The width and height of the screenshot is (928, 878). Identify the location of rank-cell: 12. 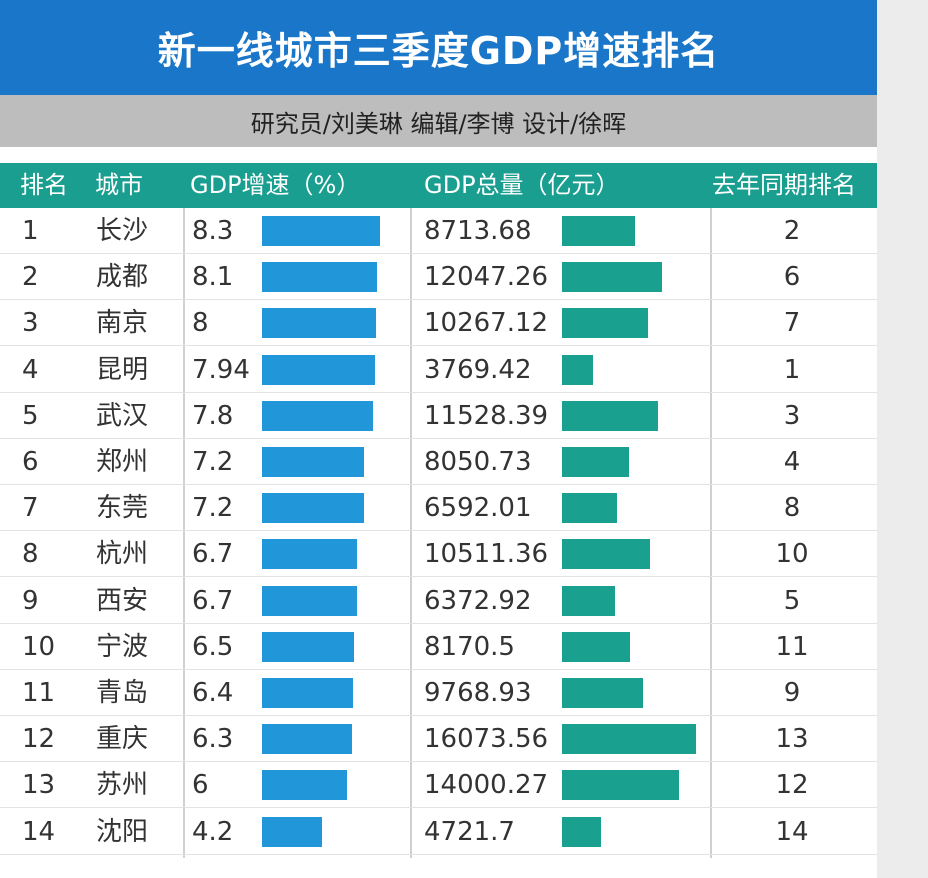
(39, 739).